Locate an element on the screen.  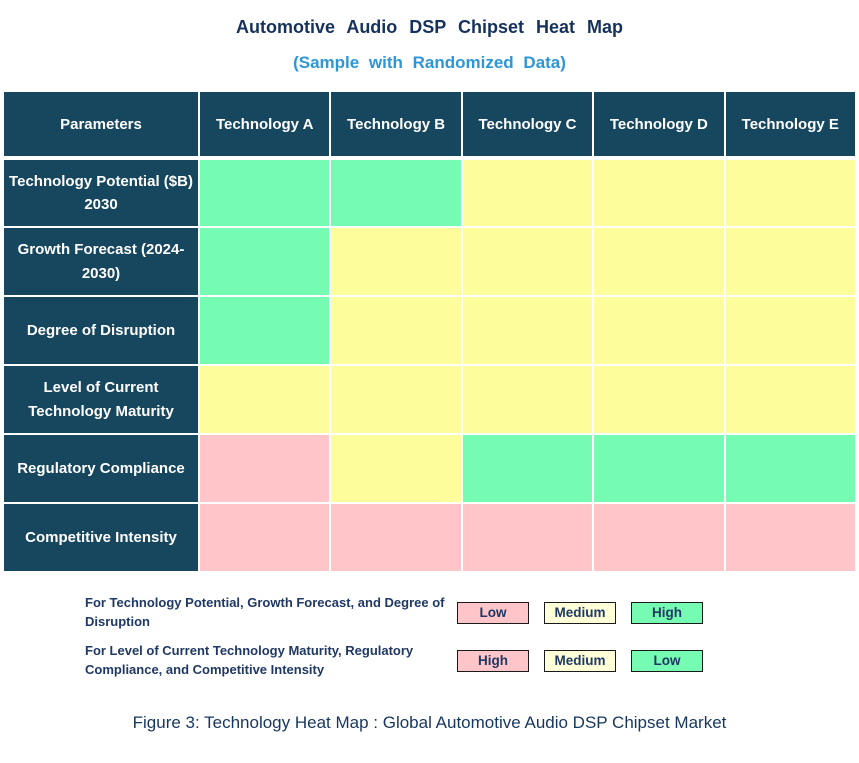
legend-boxes: Low Medium High is located at coordinates (587, 612).